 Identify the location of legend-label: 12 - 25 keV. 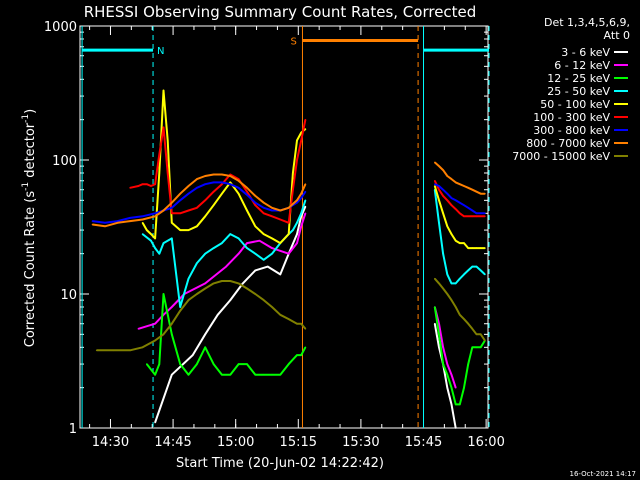
(578, 78).